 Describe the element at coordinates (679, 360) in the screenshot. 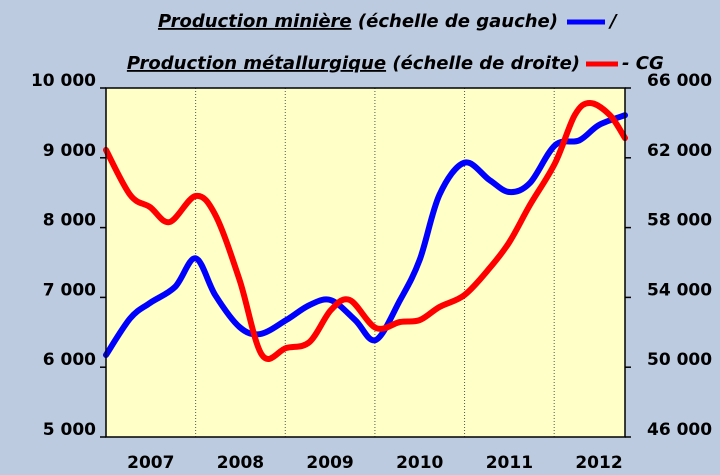

I see `y2-tick-label: 50 000` at that location.